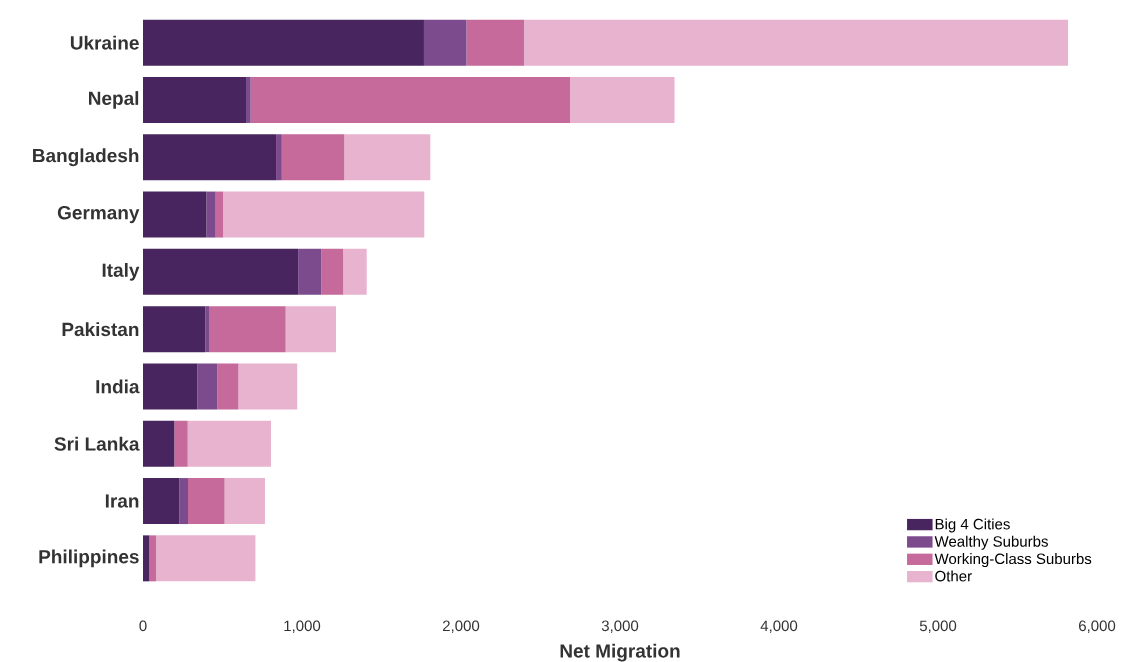 This screenshot has height=662, width=1121. What do you see at coordinates (97, 443) in the screenshot?
I see `y-tick-label: Sri Lanka` at bounding box center [97, 443].